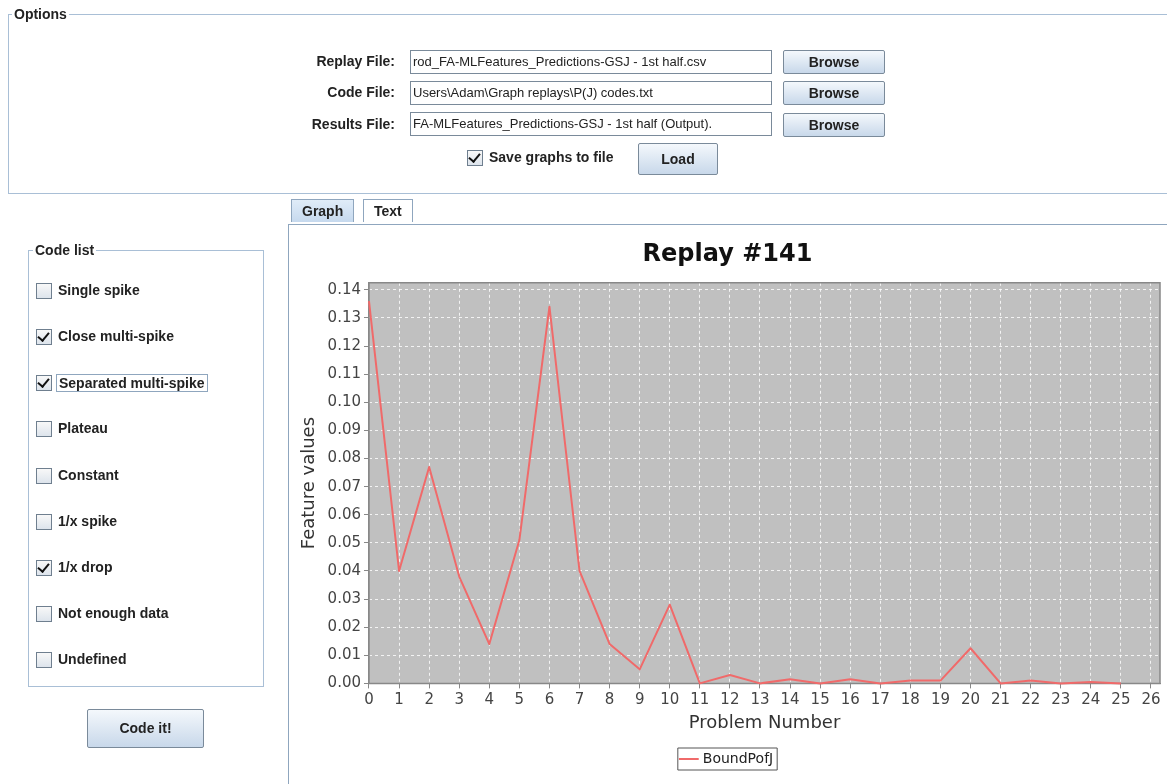 The image size is (1167, 784). I want to click on x-tick-label: 15, so click(820, 699).